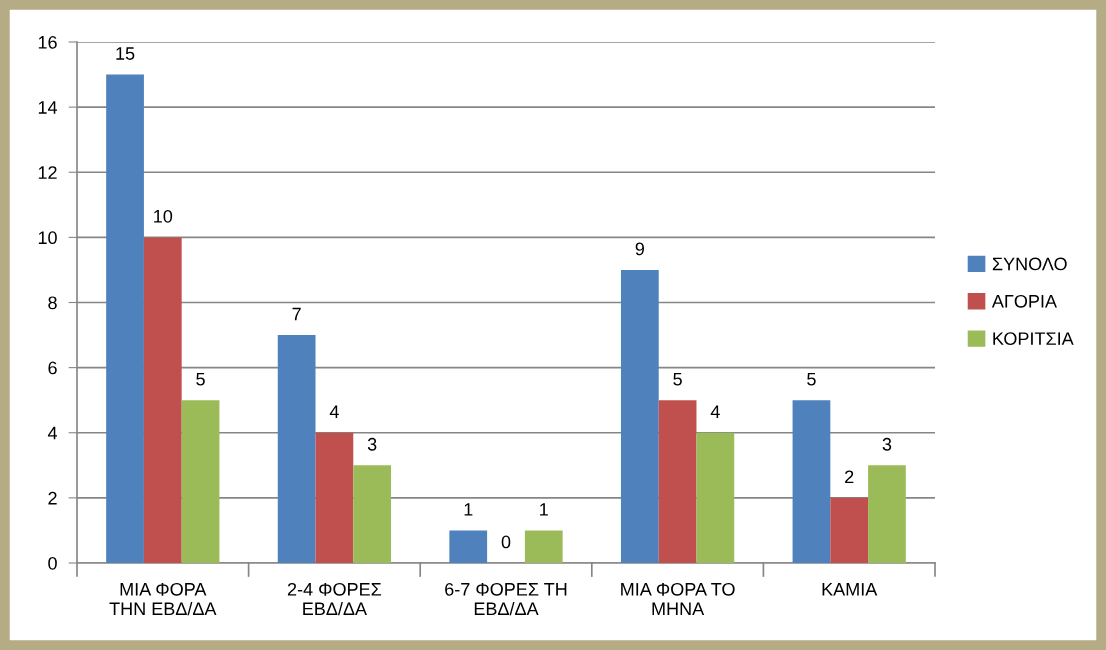 The height and width of the screenshot is (650, 1106). What do you see at coordinates (48, 107) in the screenshot?
I see `y-tick-label: 14` at bounding box center [48, 107].